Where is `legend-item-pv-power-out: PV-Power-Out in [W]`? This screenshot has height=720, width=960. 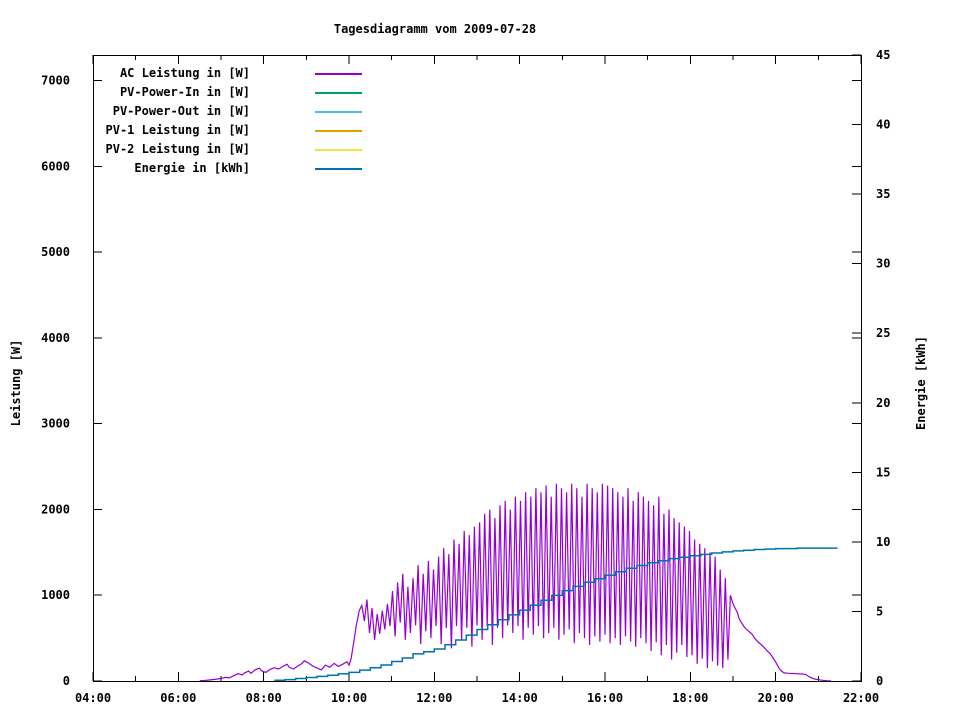 legend-item-pv-power-out: PV-Power-Out in [W] is located at coordinates (480, 111).